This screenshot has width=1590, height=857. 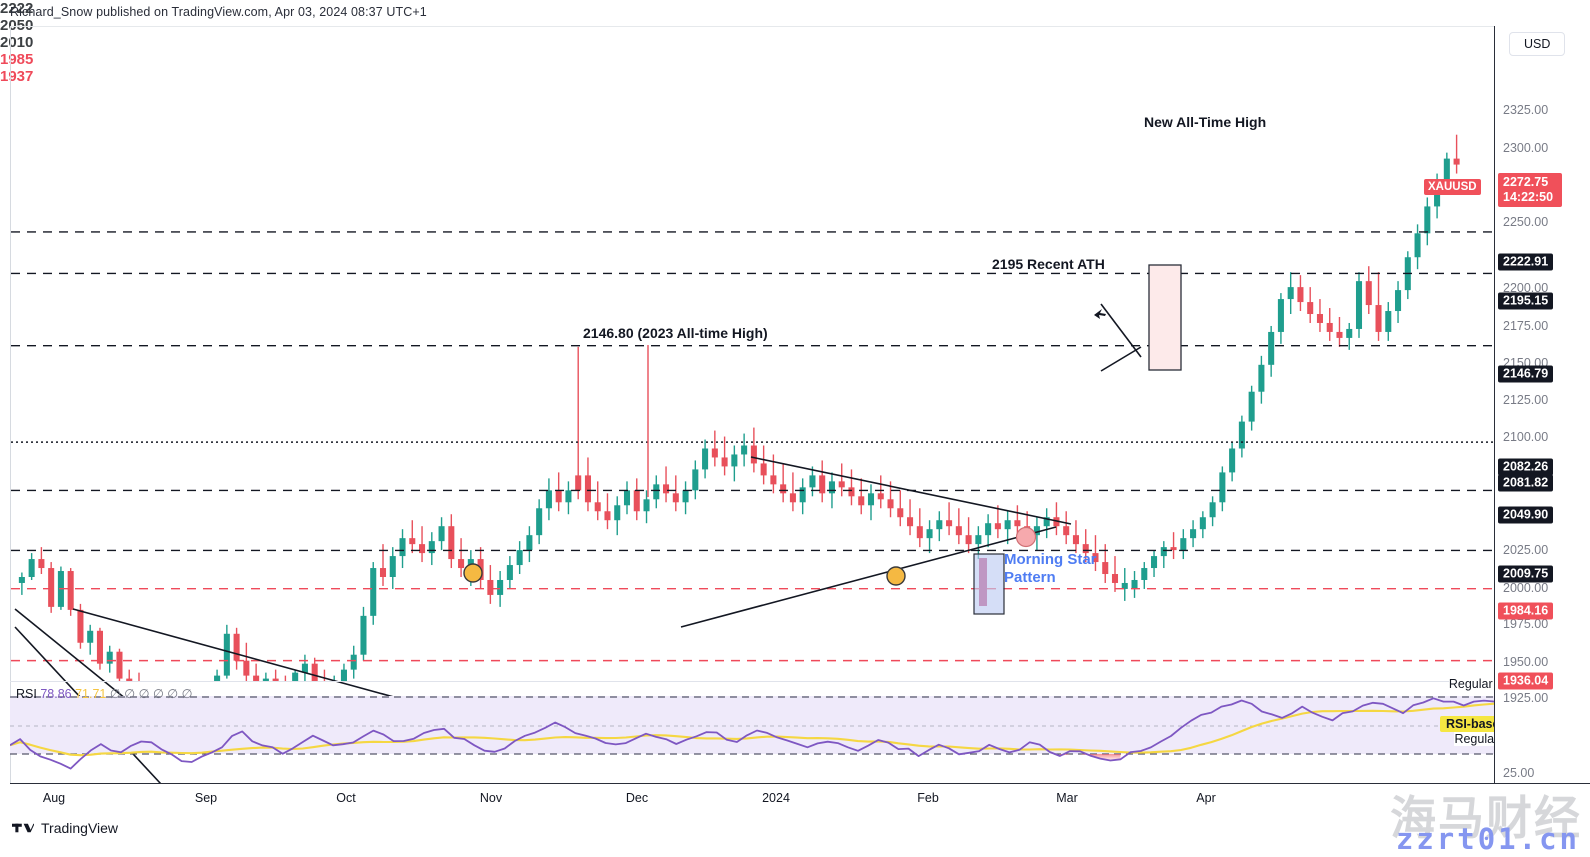 I want to click on price-tick: 2300.00, so click(x=1526, y=148).